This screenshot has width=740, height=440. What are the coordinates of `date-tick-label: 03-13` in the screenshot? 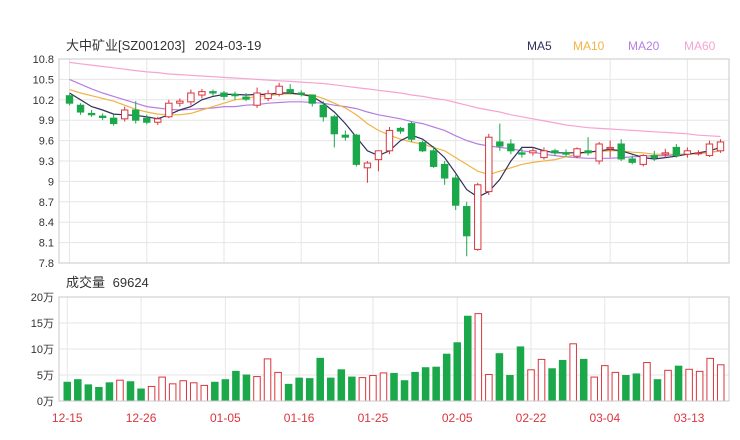 It's located at (689, 418).